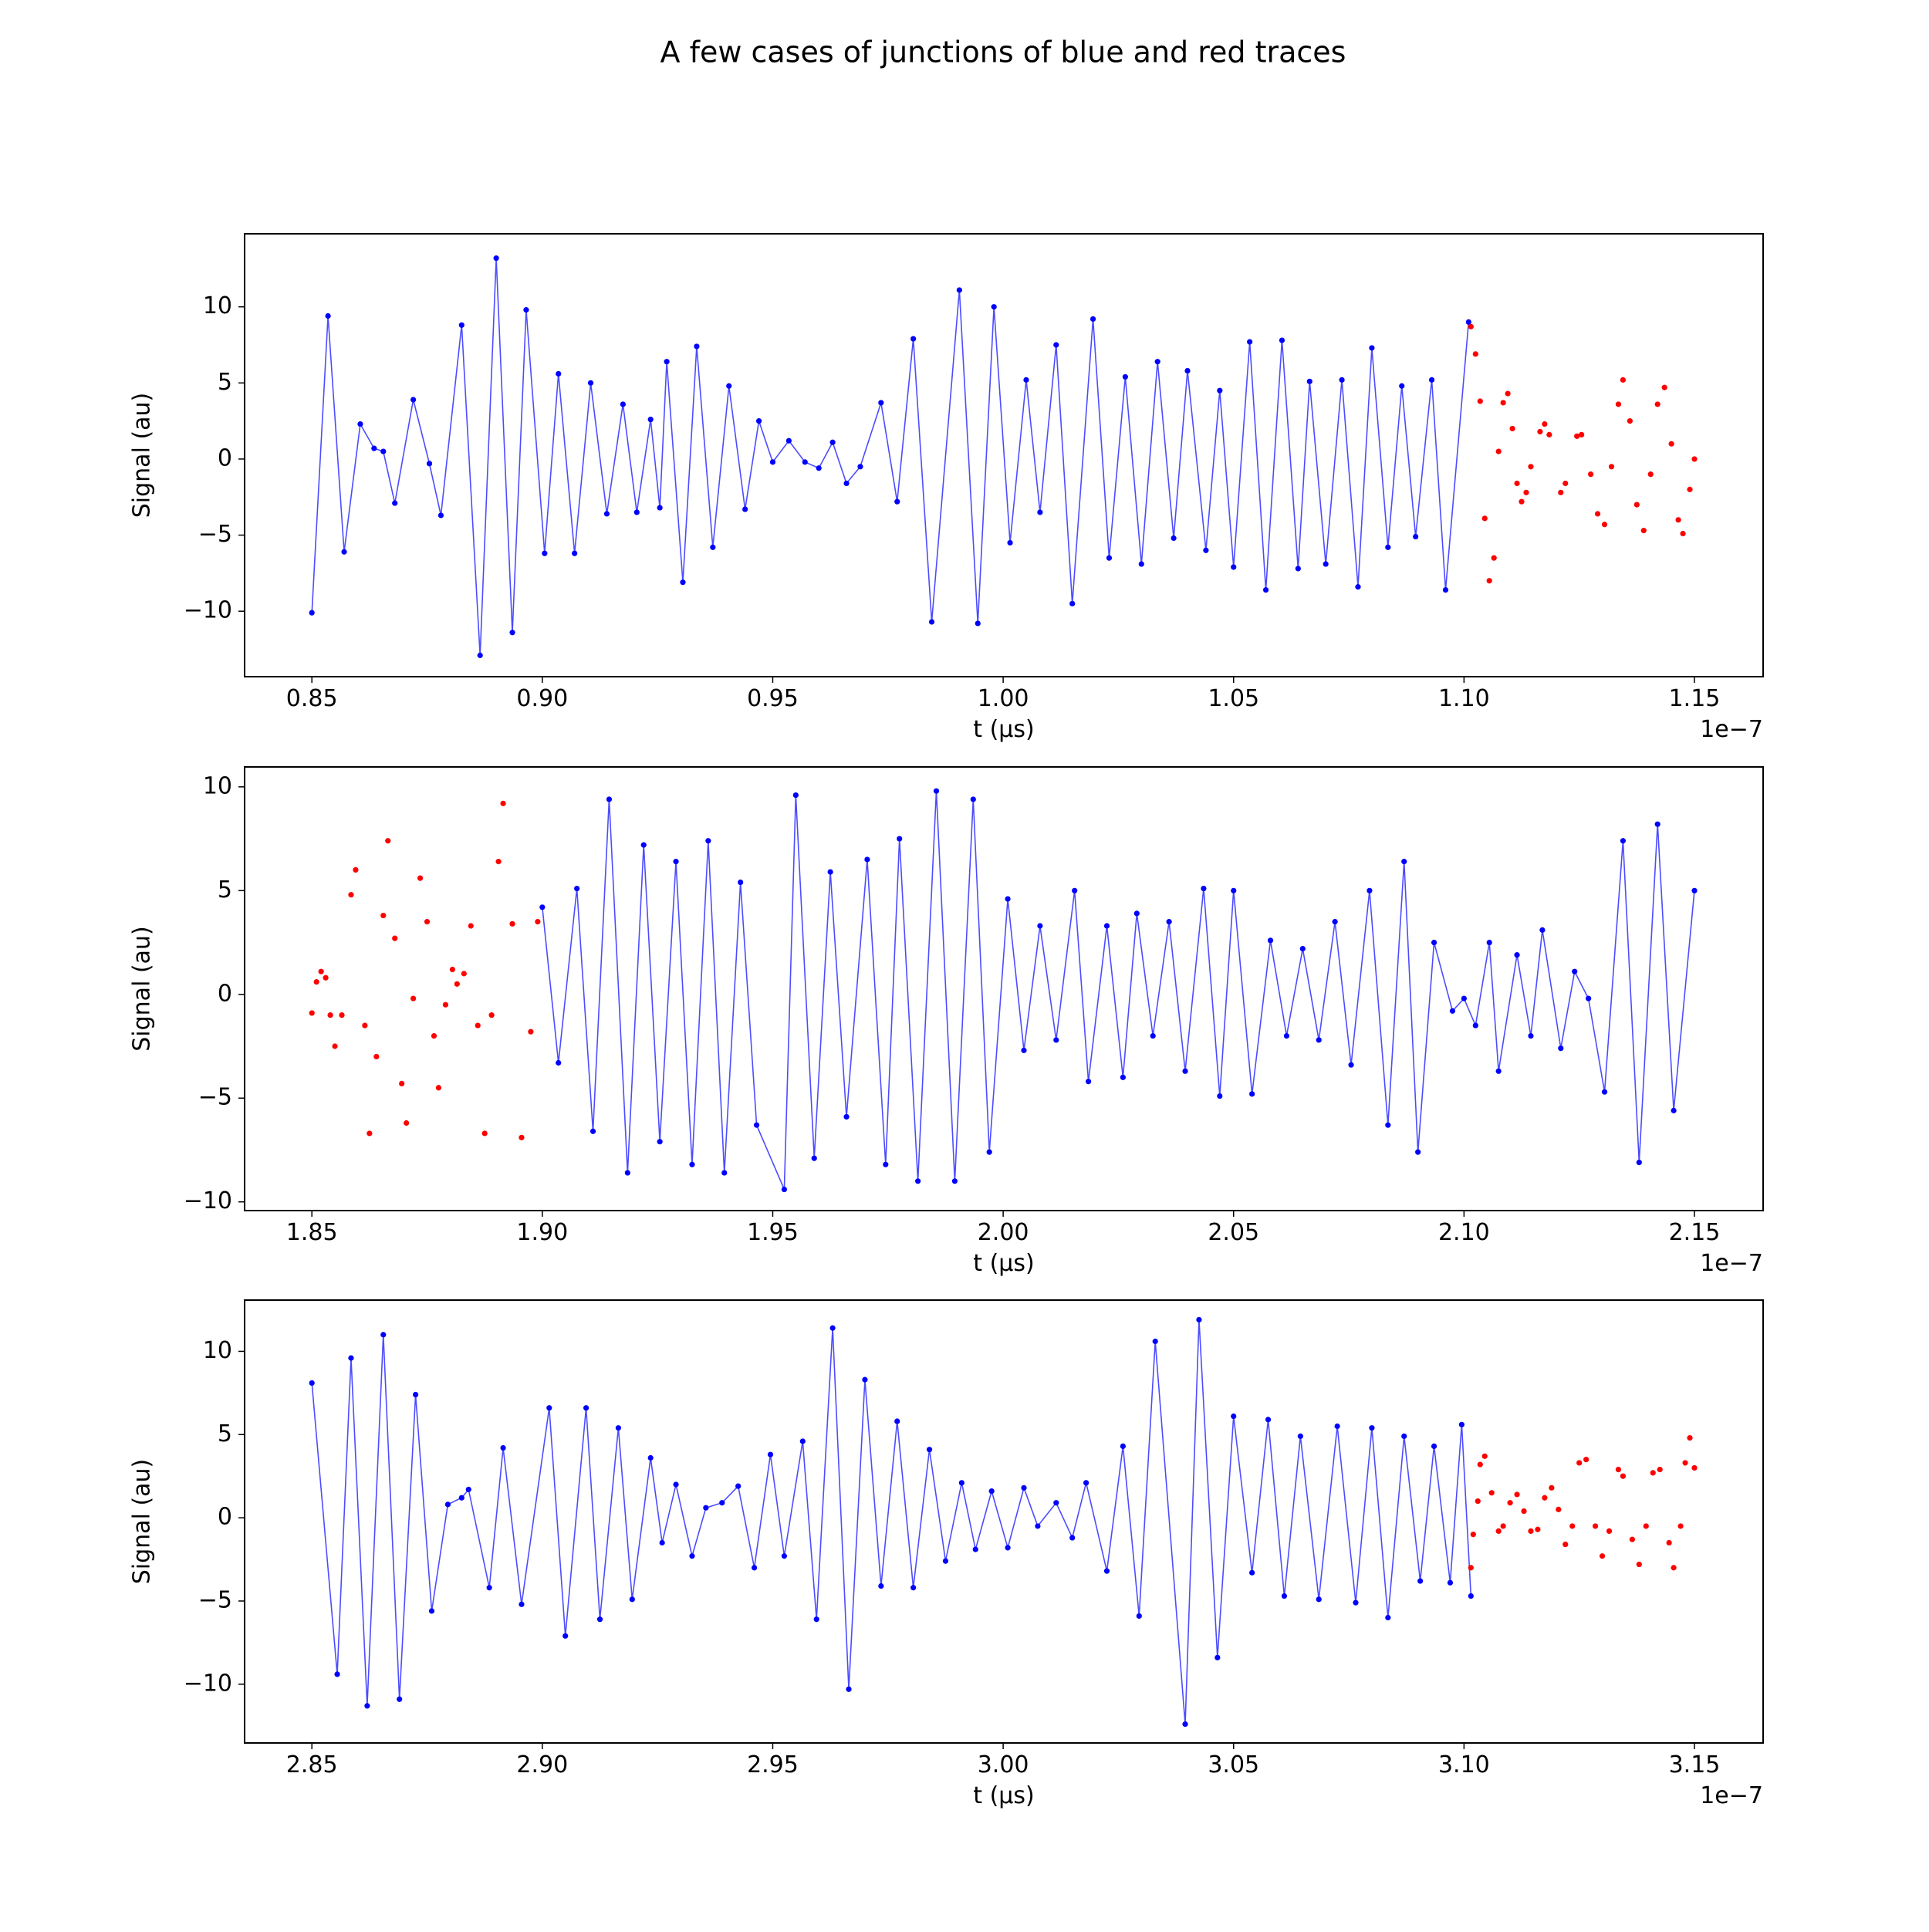 This screenshot has width=1929, height=1932. What do you see at coordinates (1003, 1796) in the screenshot?
I see `x-axis-label: t (μs)` at bounding box center [1003, 1796].